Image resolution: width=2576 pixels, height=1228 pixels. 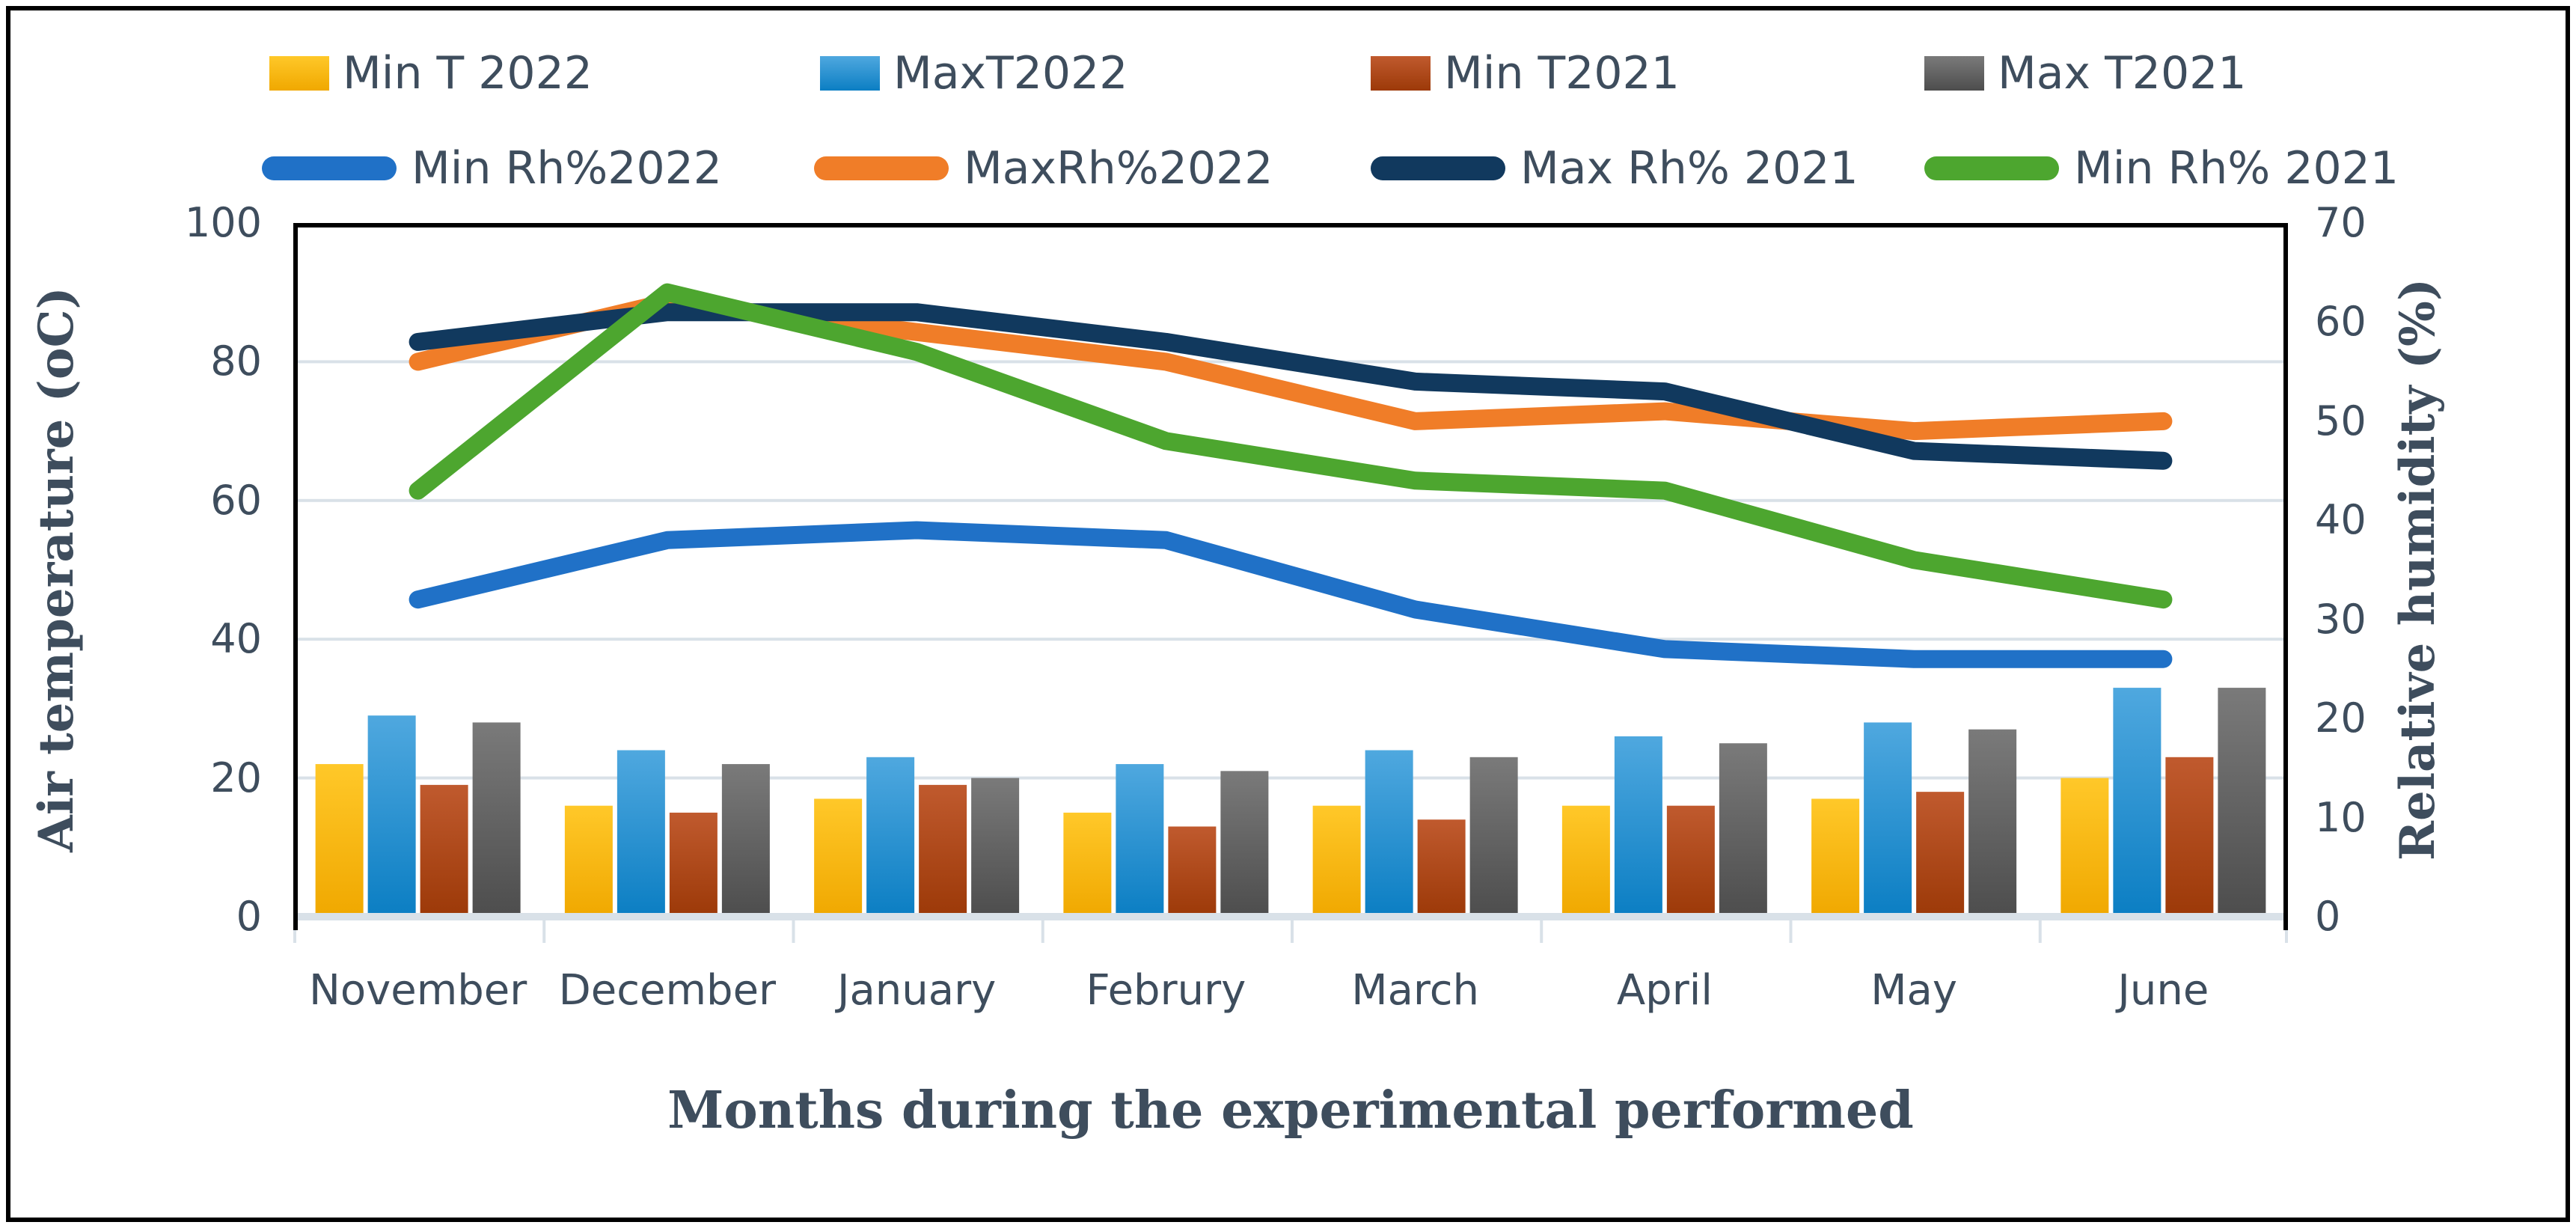 I want to click on right-axis-tick-70: 70, so click(x=2341, y=223).